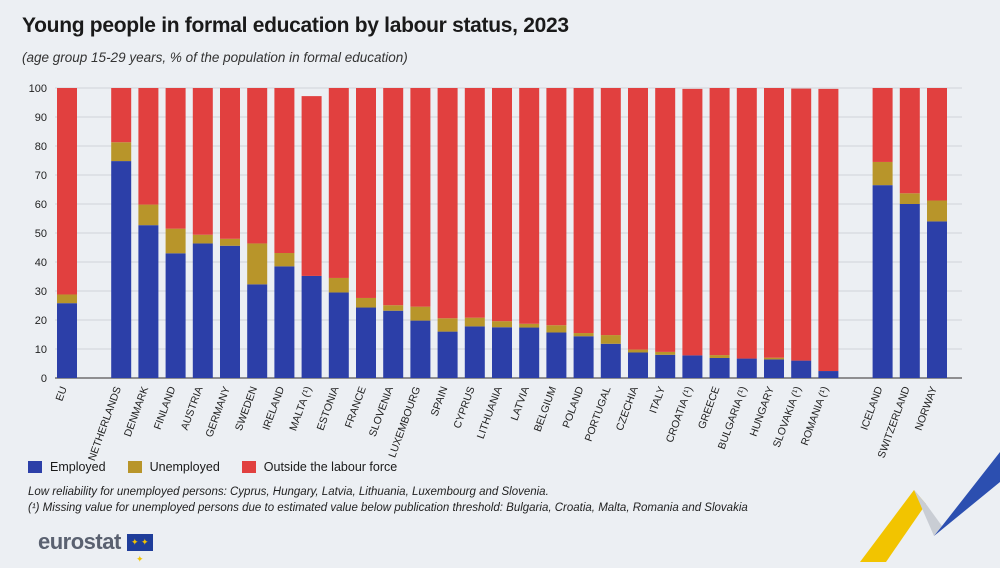 The image size is (1000, 568). What do you see at coordinates (545, 409) in the screenshot?
I see `x-tick-label: BELGIUM` at bounding box center [545, 409].